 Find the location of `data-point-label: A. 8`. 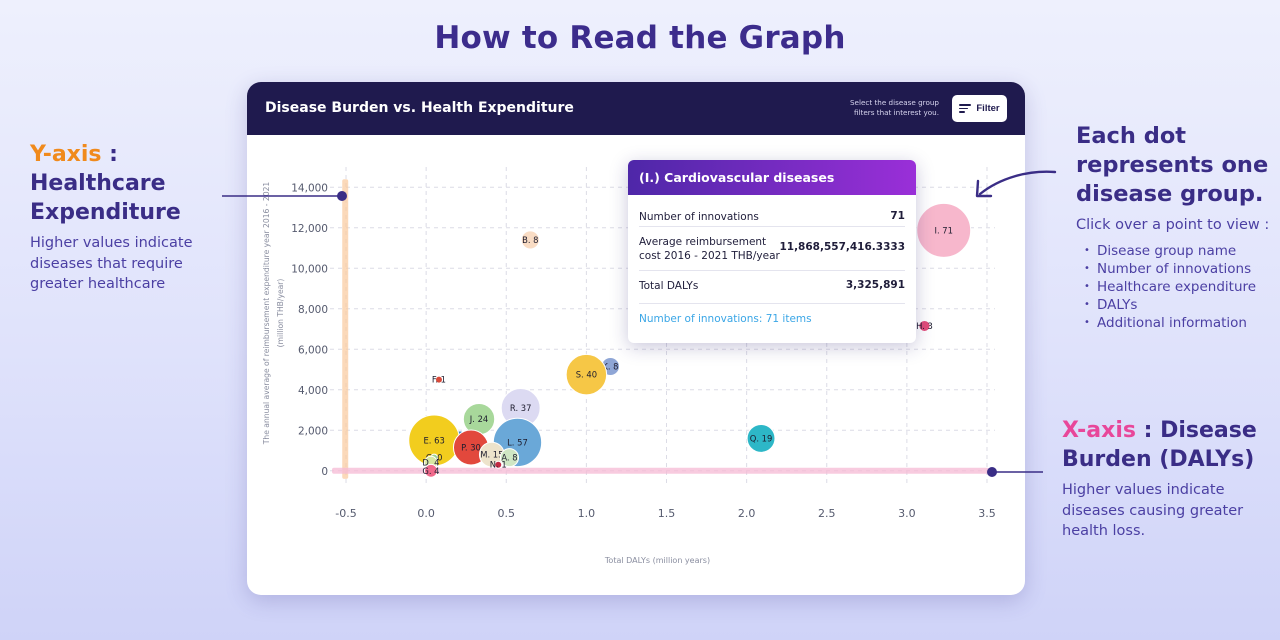

data-point-label: A. 8 is located at coordinates (509, 458).